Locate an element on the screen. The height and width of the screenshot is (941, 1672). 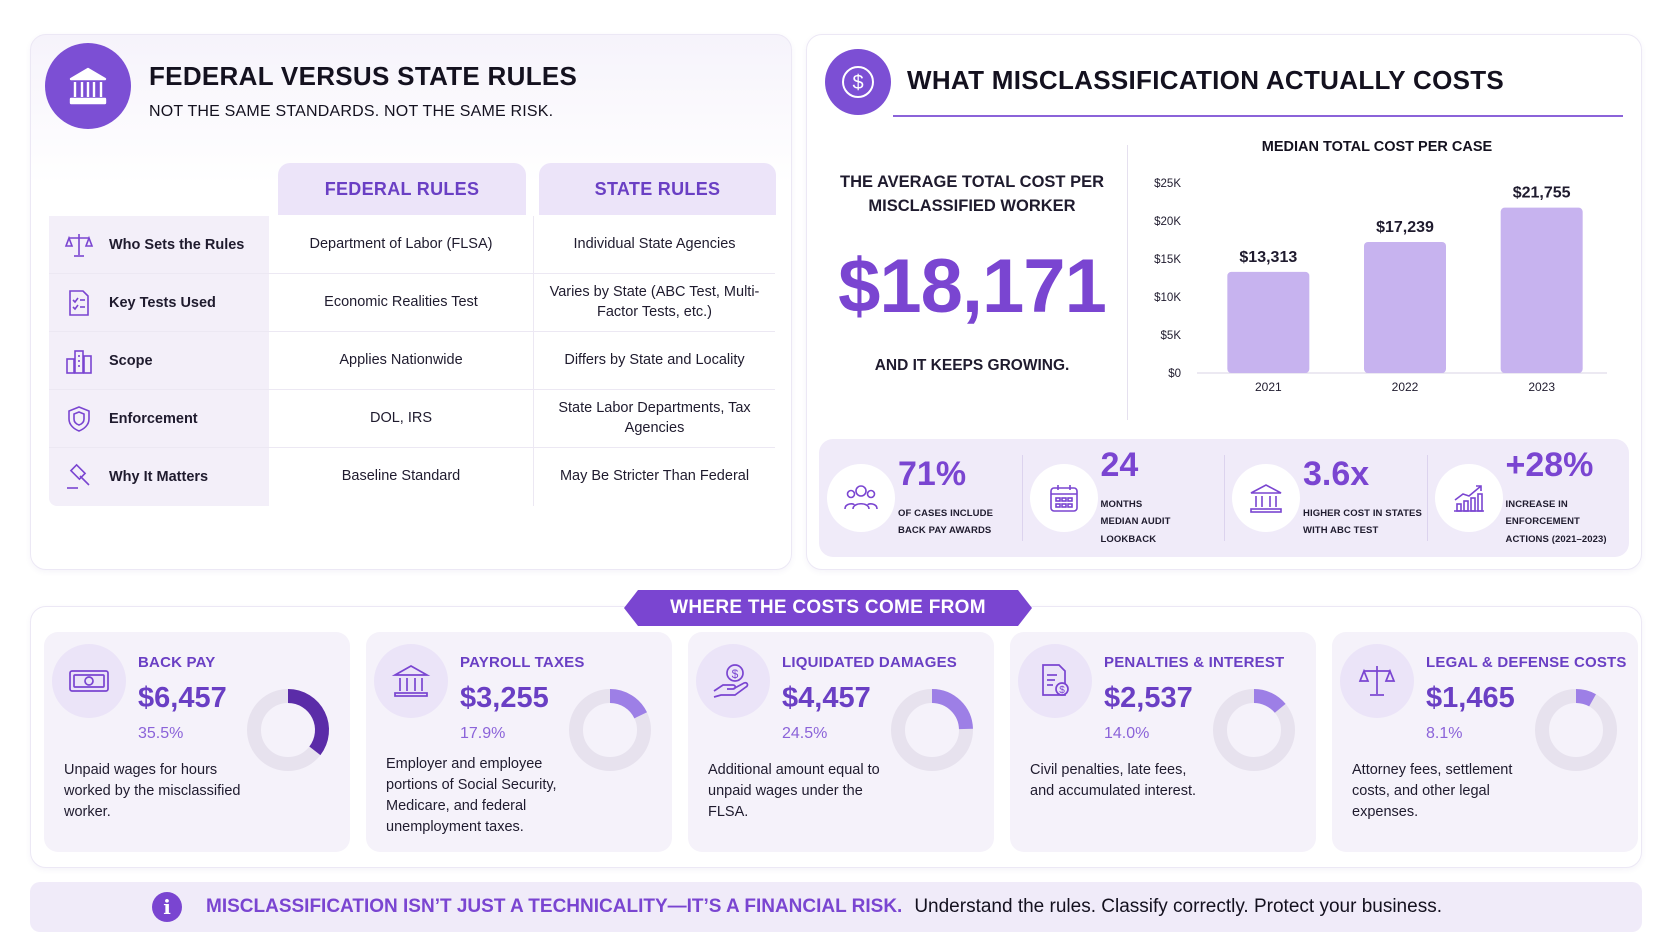
rules-row-label: Who Sets the Rules is located at coordinates (177, 244).